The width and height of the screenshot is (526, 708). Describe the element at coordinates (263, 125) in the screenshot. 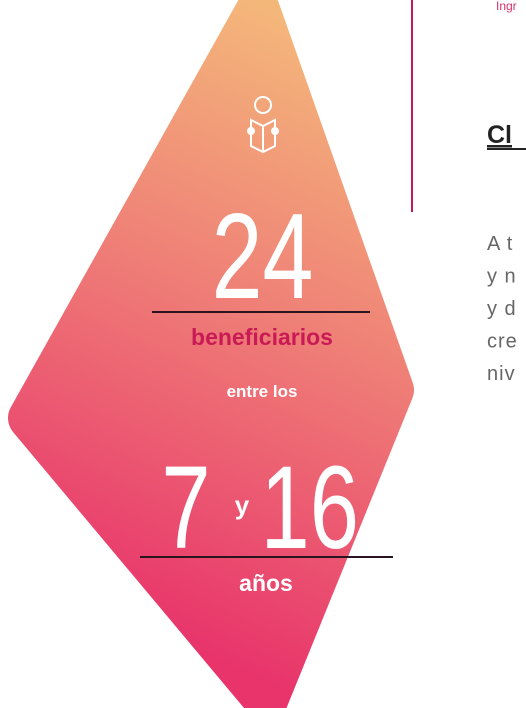

I see `reader-icon` at that location.